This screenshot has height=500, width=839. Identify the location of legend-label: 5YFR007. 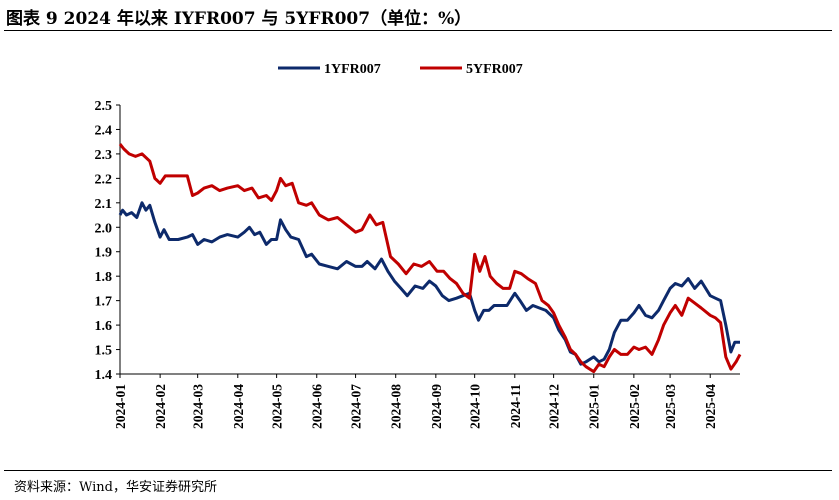
(494, 69).